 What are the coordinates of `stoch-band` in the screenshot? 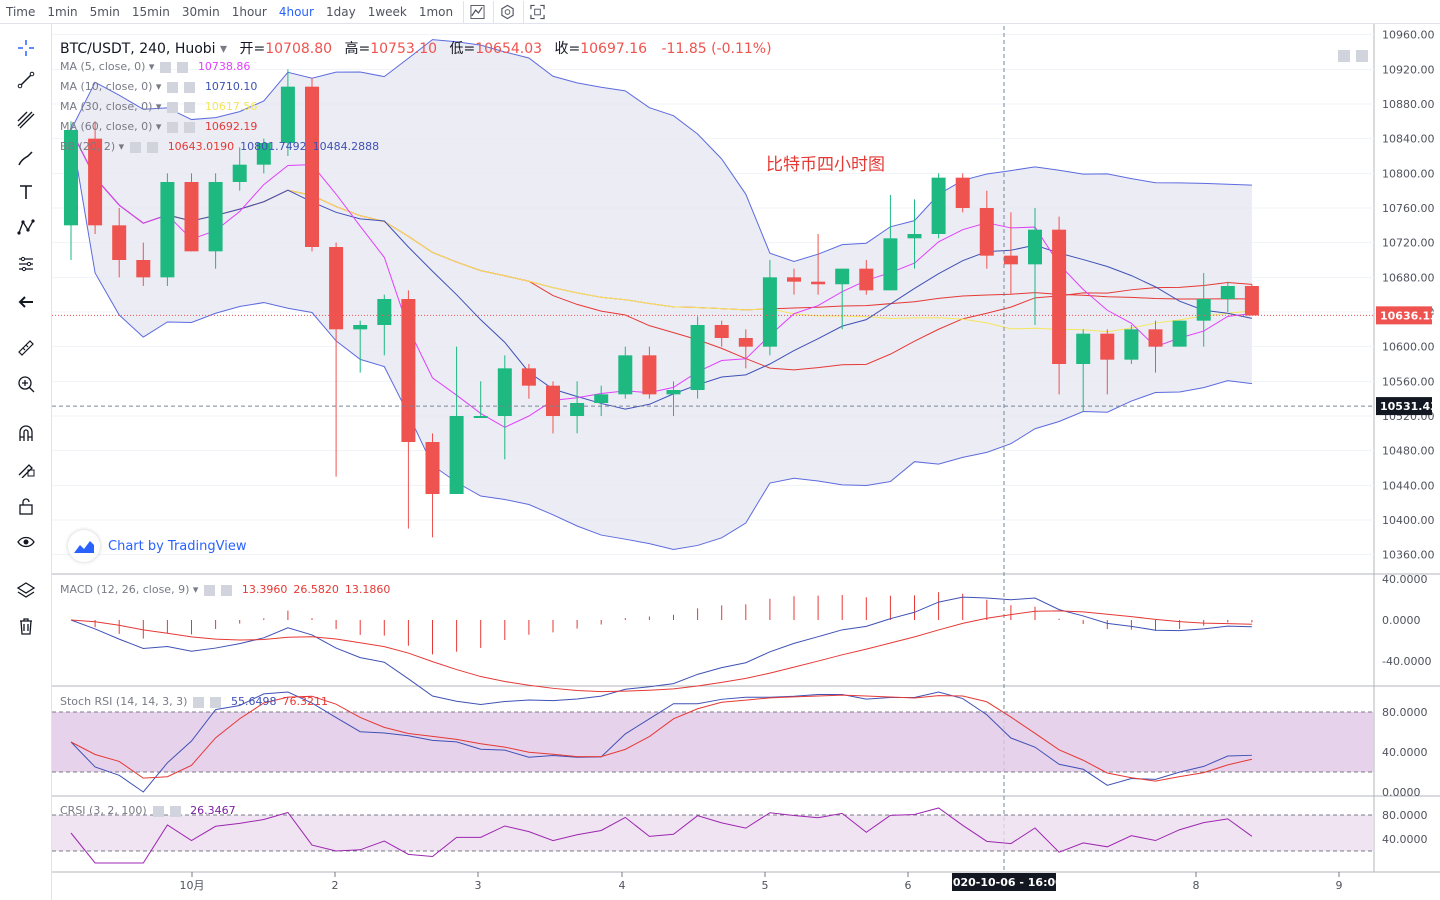 It's located at (713, 742).